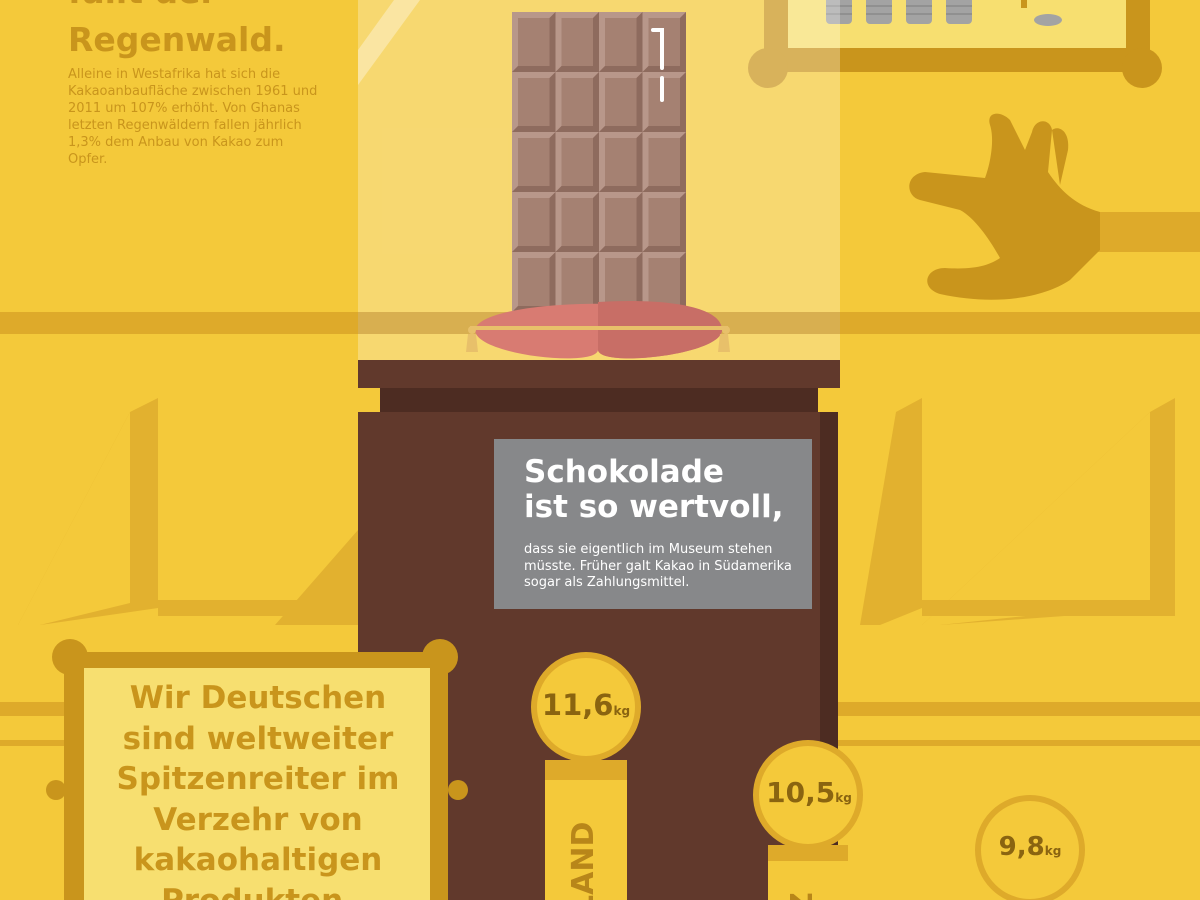 This screenshot has height=900, width=1200. What do you see at coordinates (577, 705) in the screenshot?
I see `medal-1-number: 11,6` at bounding box center [577, 705].